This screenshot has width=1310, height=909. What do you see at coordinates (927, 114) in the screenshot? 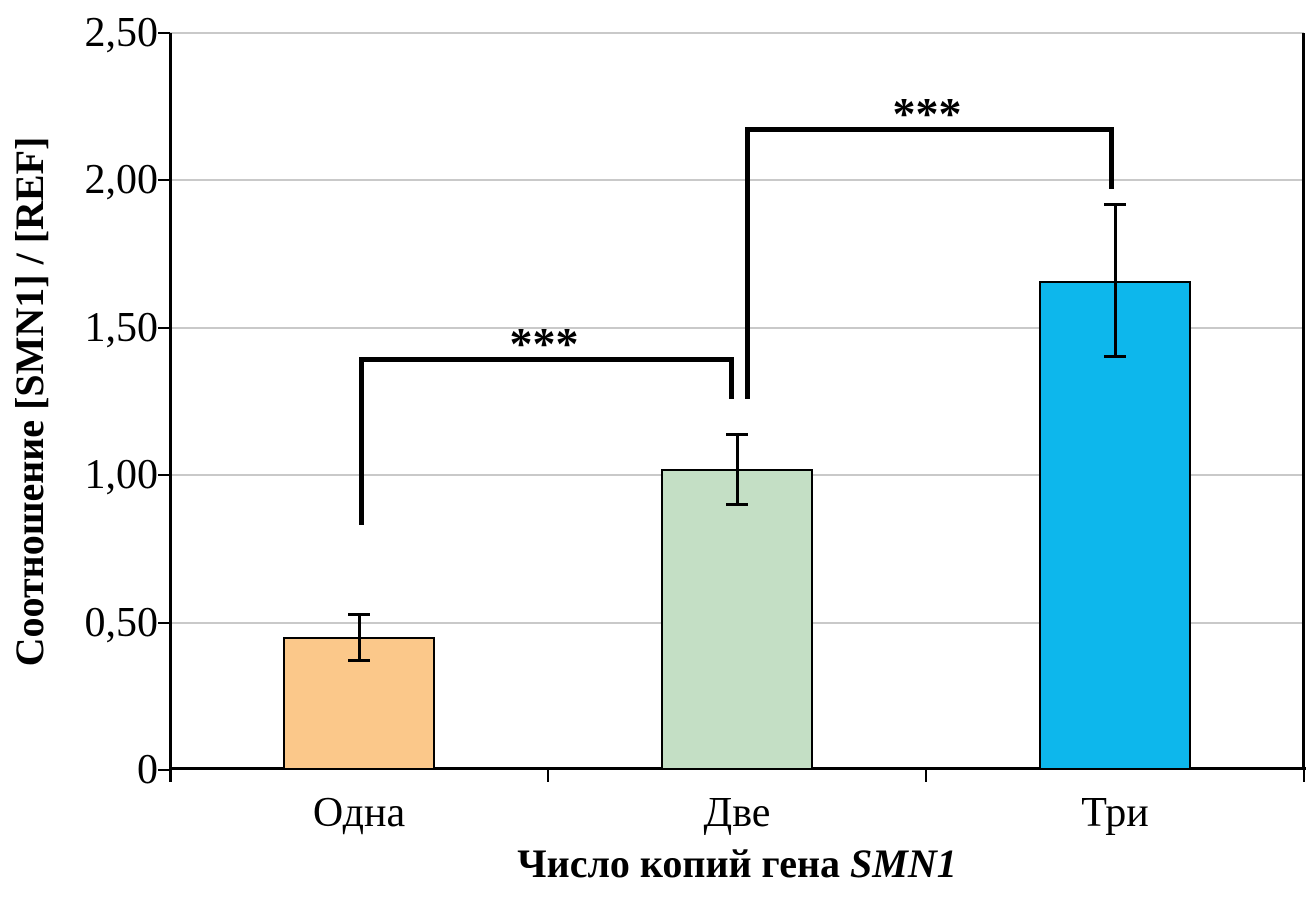
I see `sig-label-2: ***` at bounding box center [927, 114].